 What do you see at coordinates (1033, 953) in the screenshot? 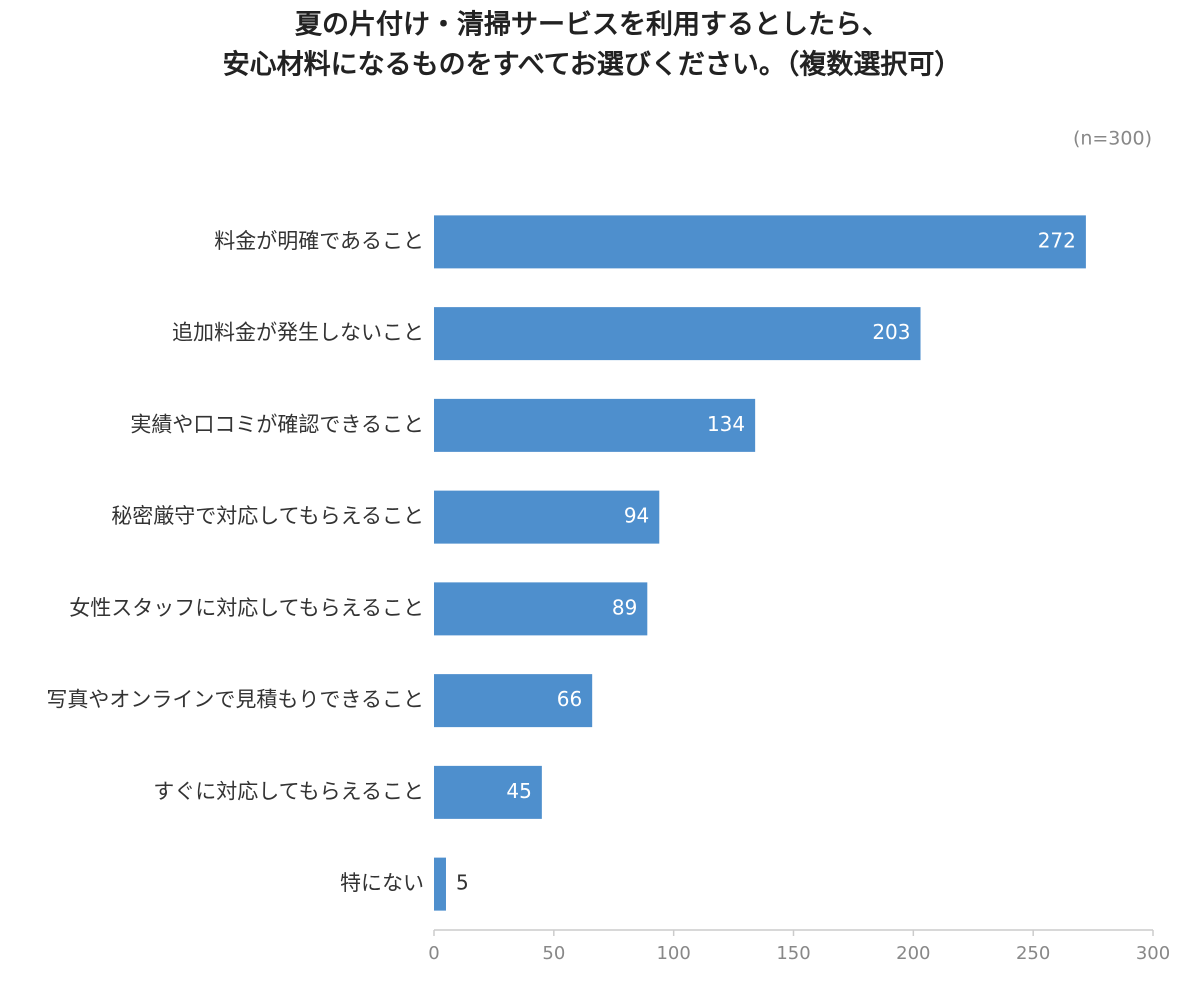
I see `x-tick-label: 250` at bounding box center [1033, 953].